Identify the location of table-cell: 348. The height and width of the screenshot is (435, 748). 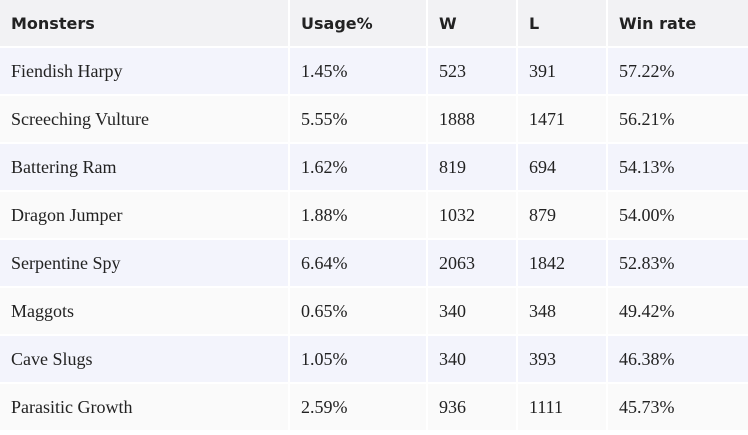
(562, 311).